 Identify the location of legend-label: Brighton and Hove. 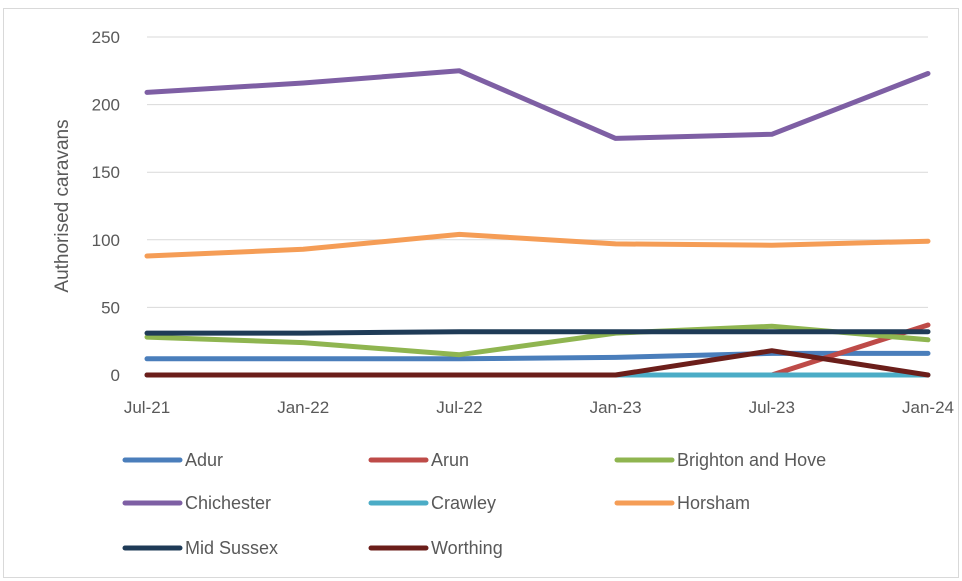
(751, 460).